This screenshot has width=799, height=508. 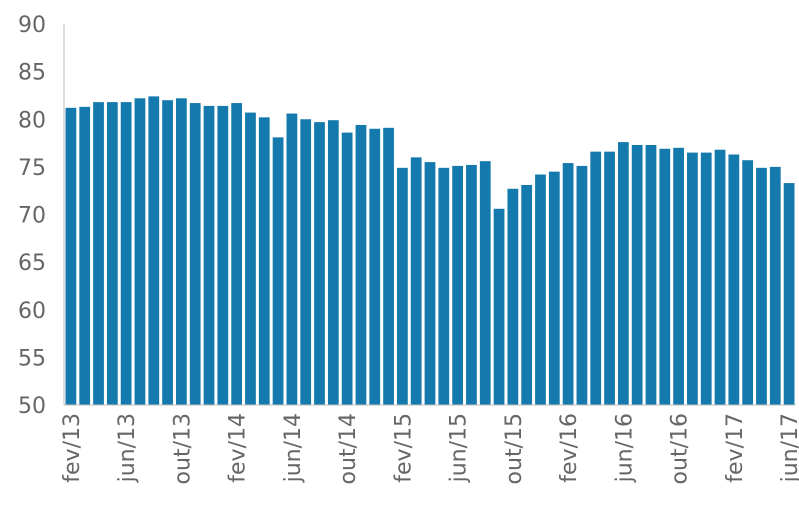 What do you see at coordinates (596, 278) in the screenshot?
I see `bar-abr/16` at bounding box center [596, 278].